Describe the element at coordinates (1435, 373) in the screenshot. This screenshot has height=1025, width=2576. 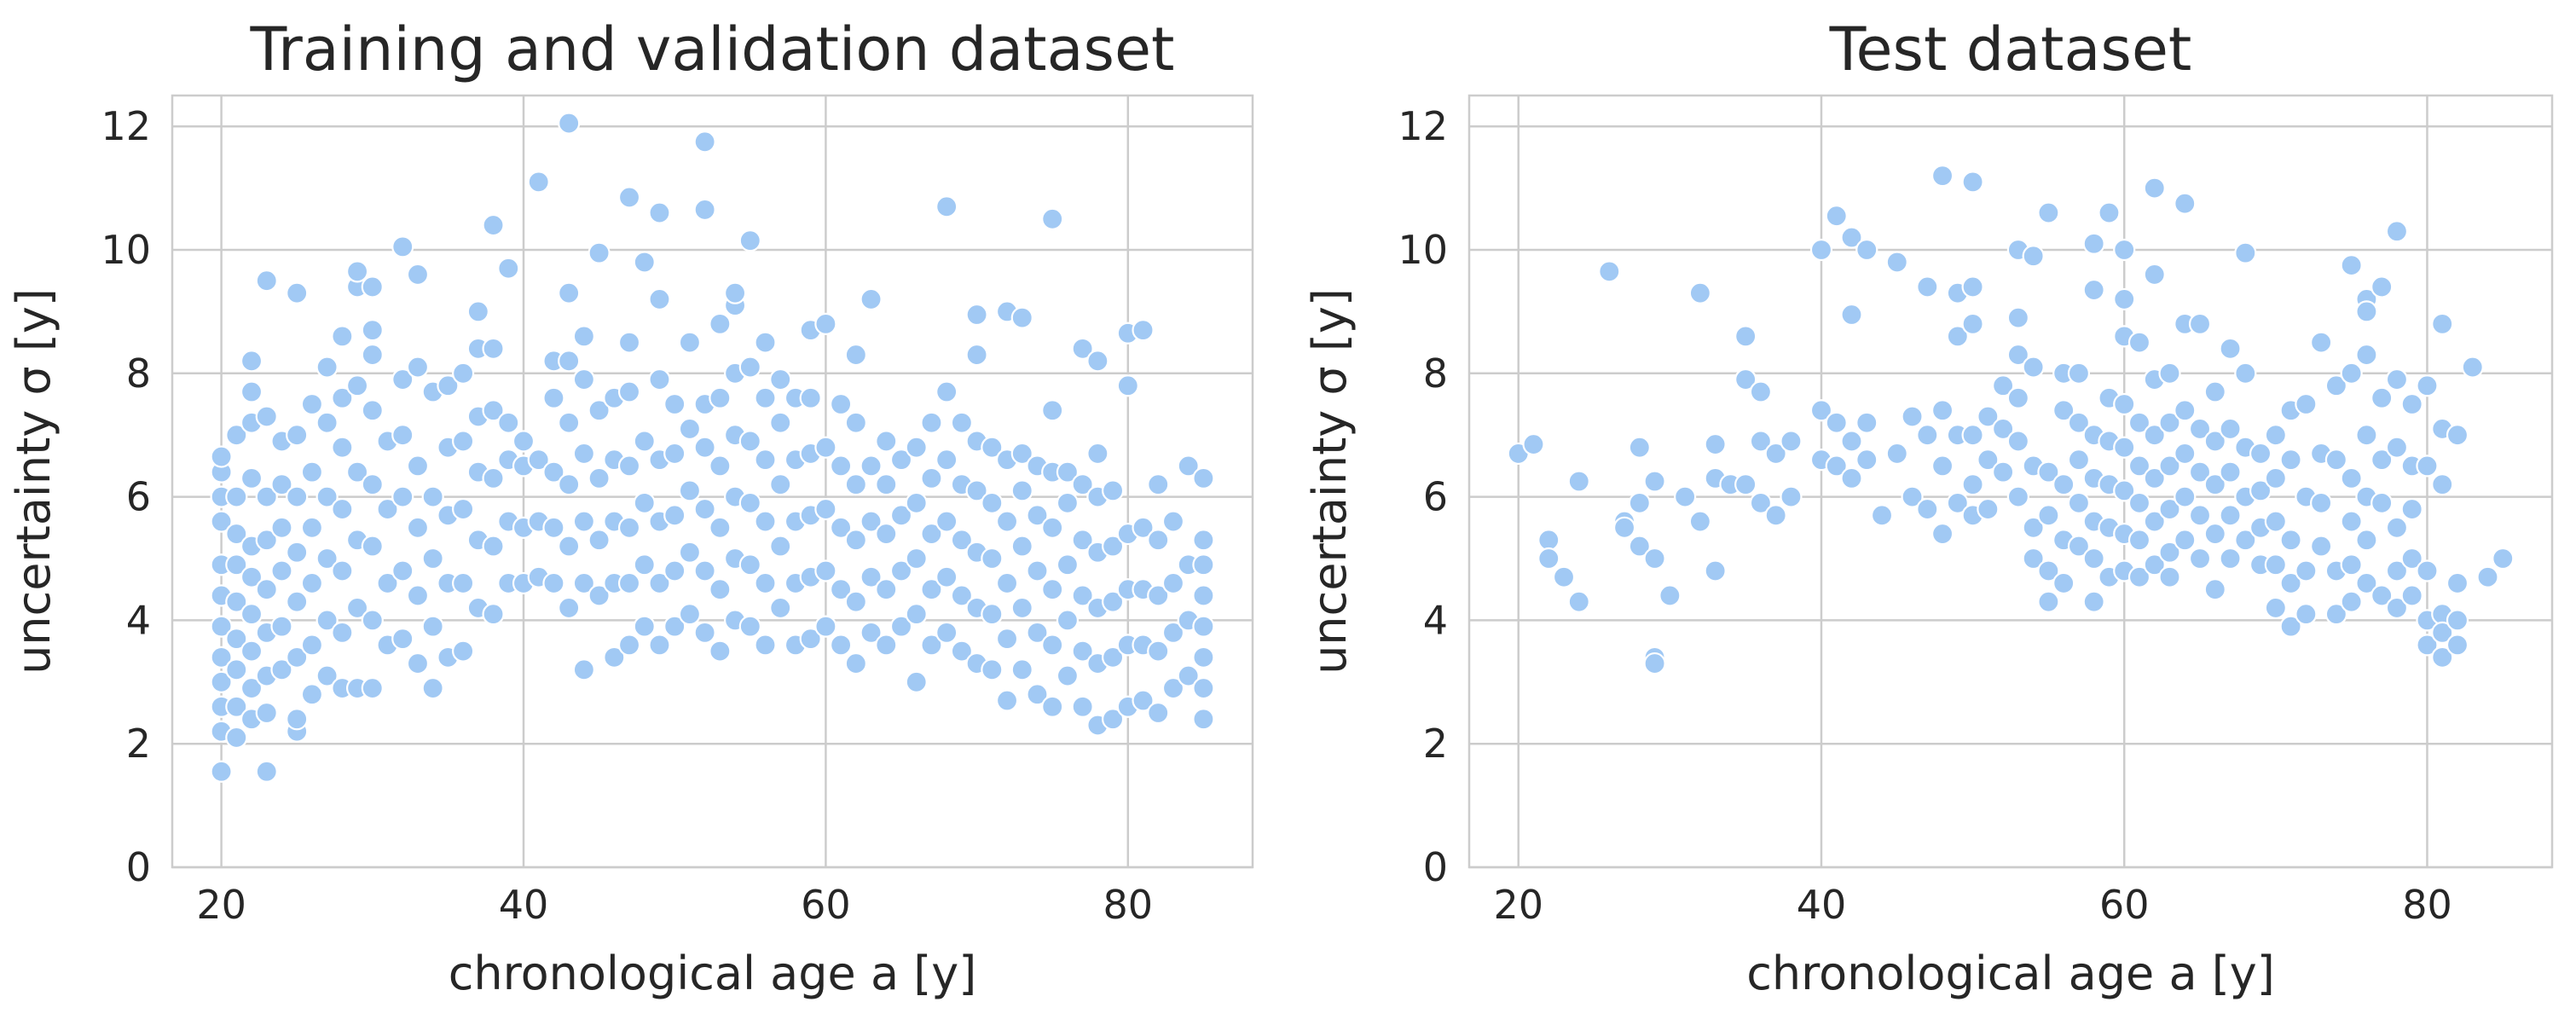
I see `y-tick-label: 8` at that location.